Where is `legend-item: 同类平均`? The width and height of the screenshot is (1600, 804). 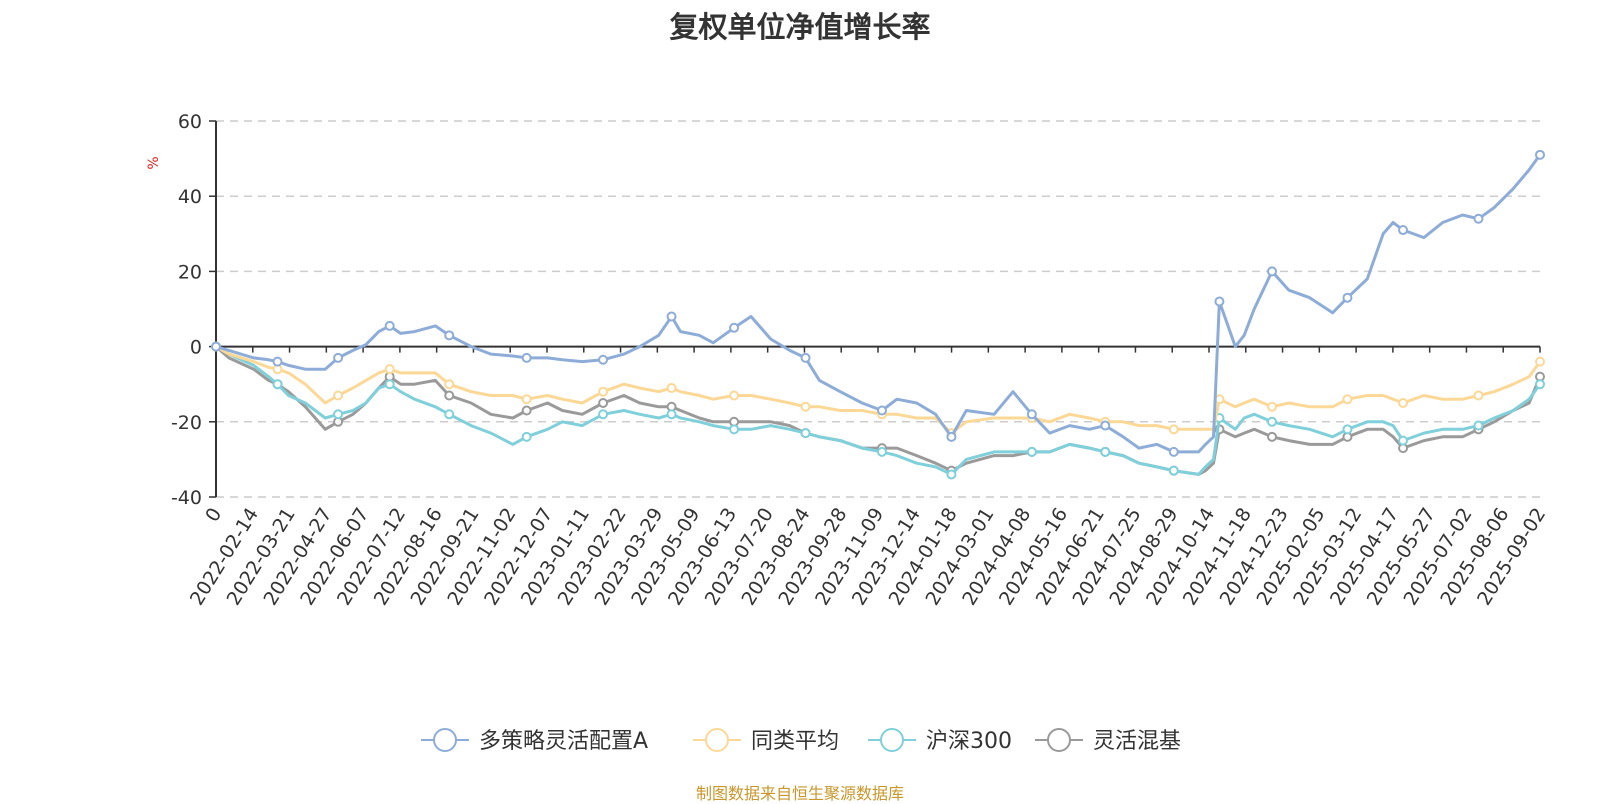 legend-item: 同类平均 is located at coordinates (766, 741).